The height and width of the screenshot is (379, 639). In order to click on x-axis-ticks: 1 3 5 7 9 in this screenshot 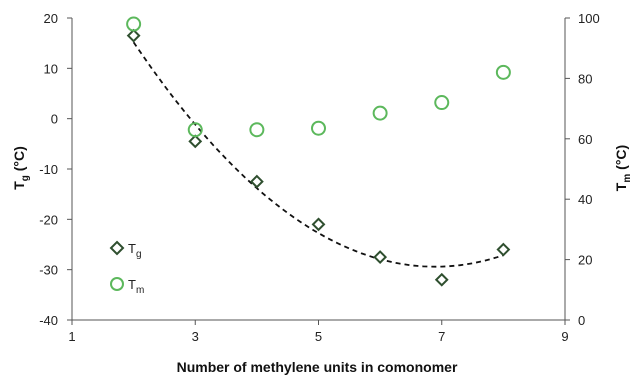, I will do `click(318, 332)`.